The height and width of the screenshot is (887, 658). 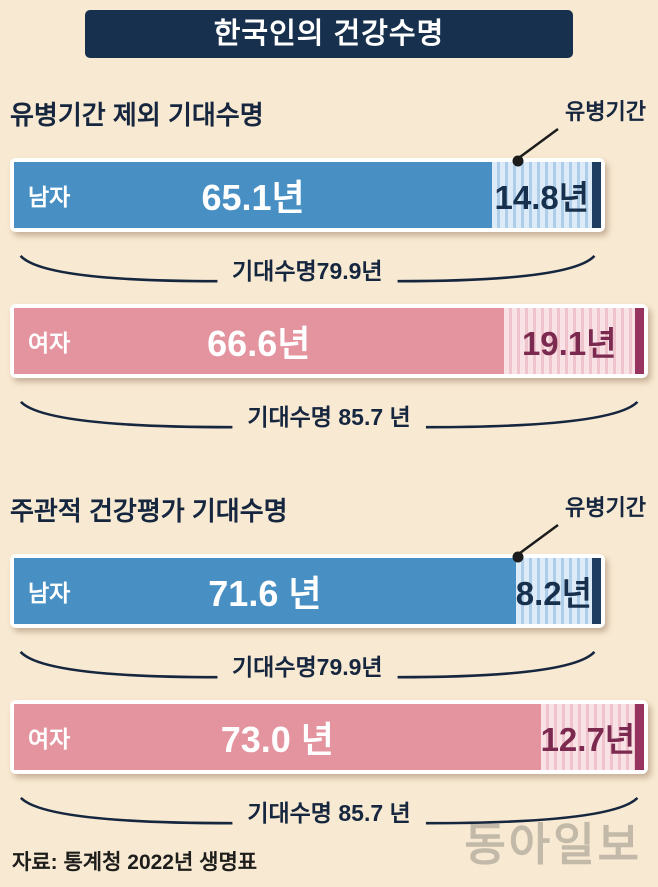 I want to click on publisher-watermark: 동아일보, so click(x=553, y=844).